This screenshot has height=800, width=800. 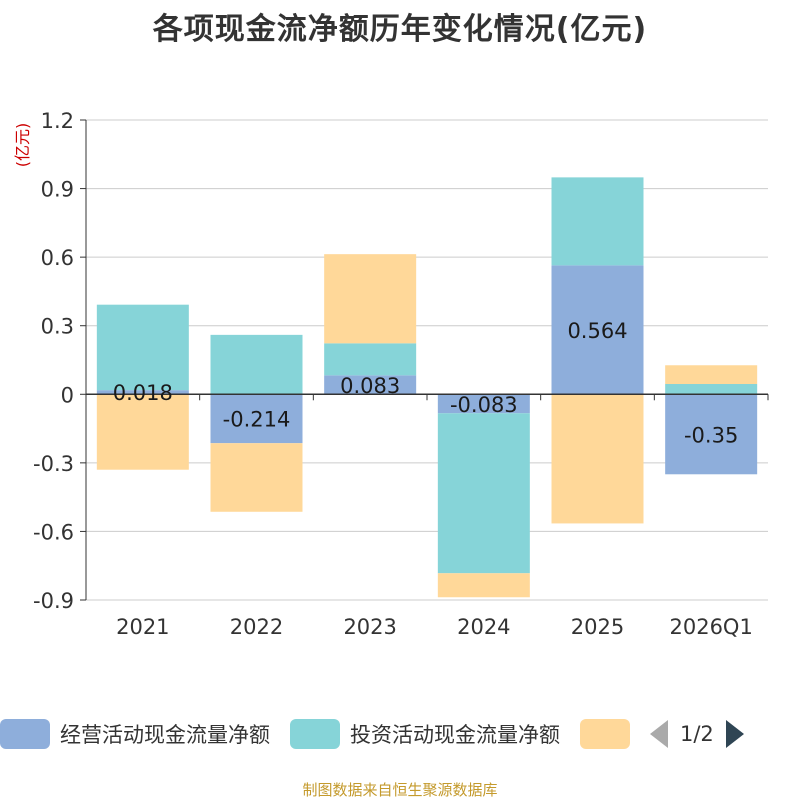 I want to click on y-tick-label: 0.3, so click(x=57, y=327).